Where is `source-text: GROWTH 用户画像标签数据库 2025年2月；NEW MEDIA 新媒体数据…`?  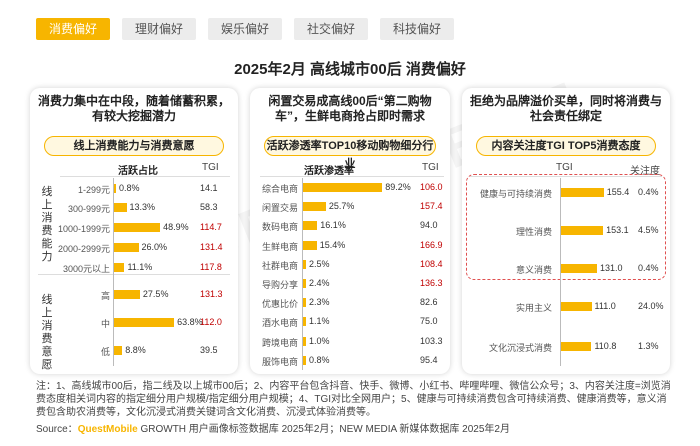
source-text: GROWTH 用户画像标签数据库 2025年2月；NEW MEDIA 新媒体数据… is located at coordinates (323, 429).